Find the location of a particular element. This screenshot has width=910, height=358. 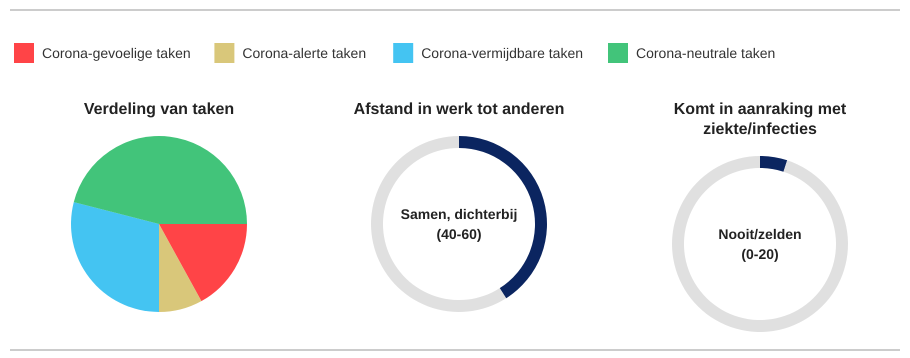

legend-label: Corona-neutrale taken is located at coordinates (706, 53).